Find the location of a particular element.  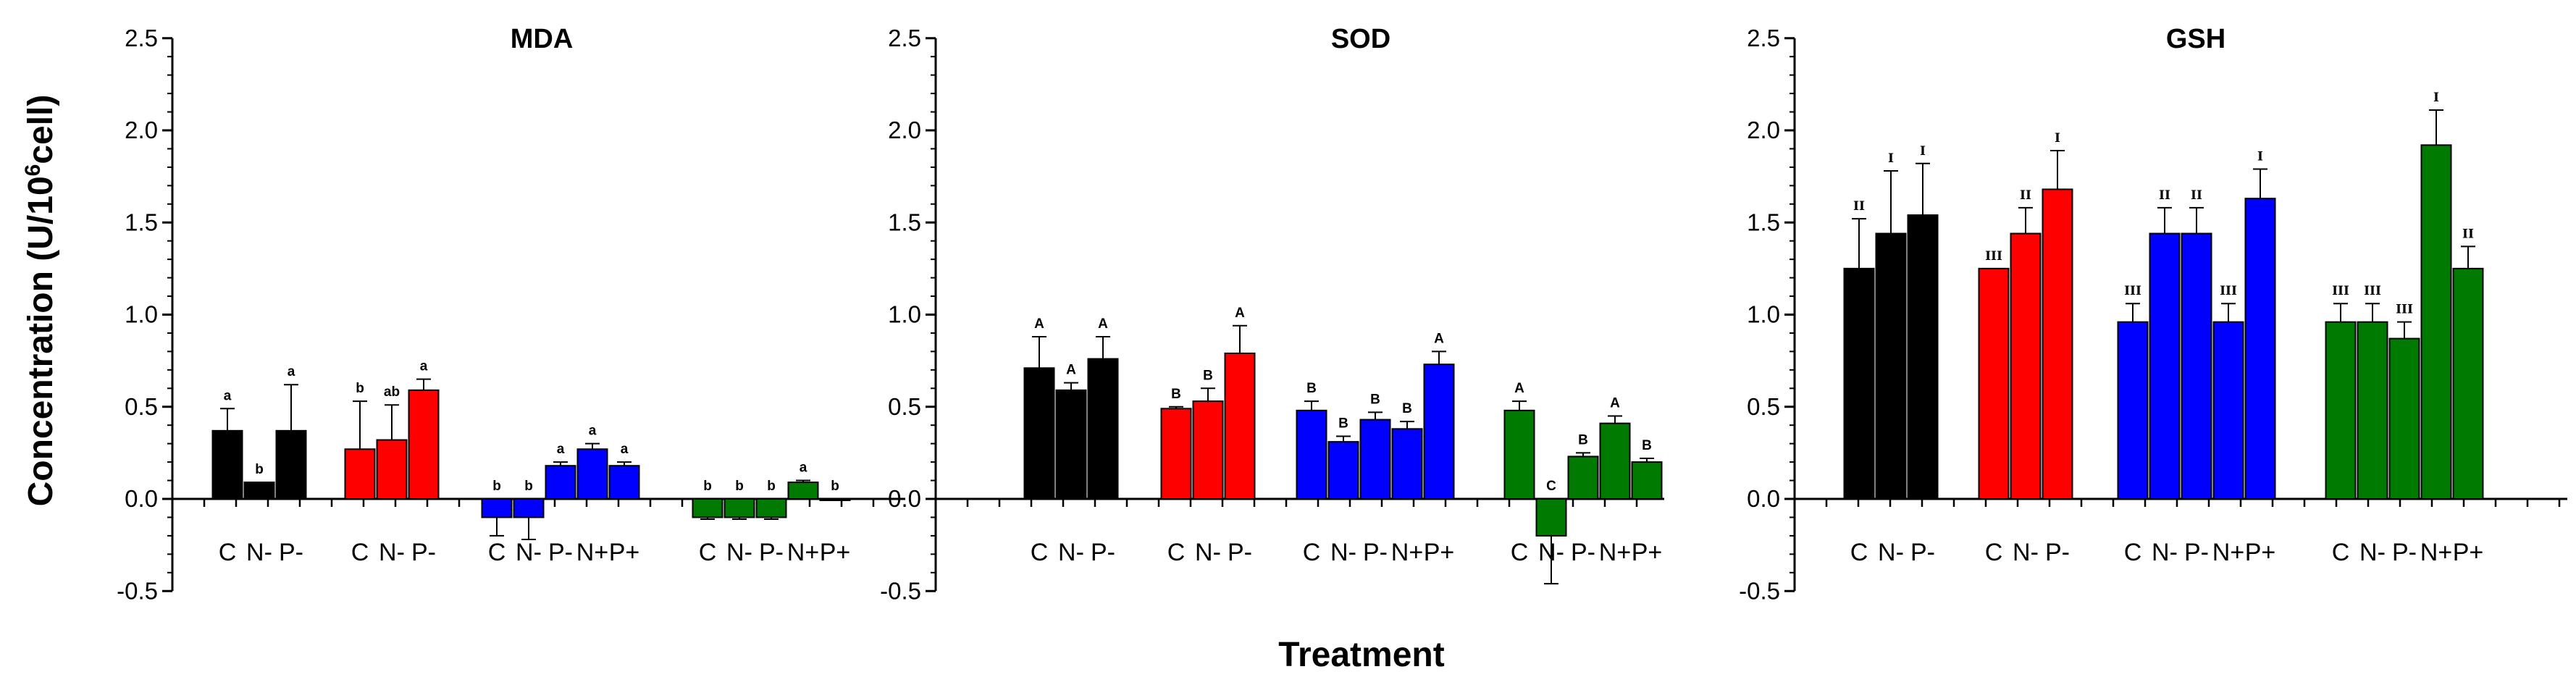

bar-group-1: a Cb N-a P- is located at coordinates (259, 465).